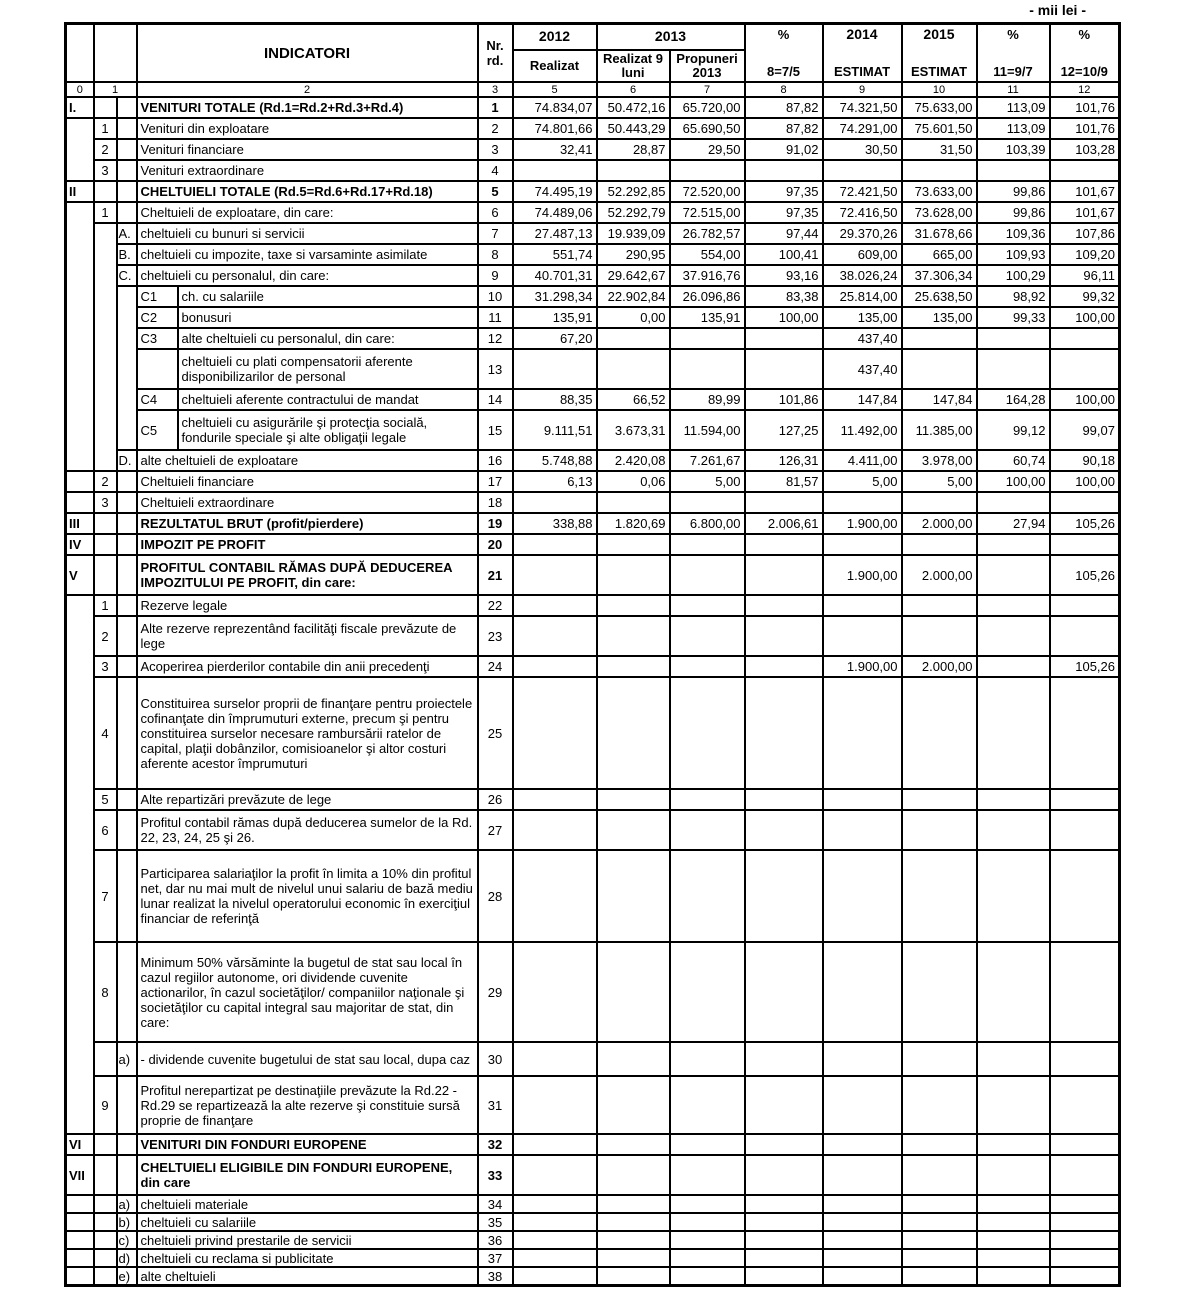  Describe the element at coordinates (105, 1105) in the screenshot. I see `row-31-index: 9` at that location.